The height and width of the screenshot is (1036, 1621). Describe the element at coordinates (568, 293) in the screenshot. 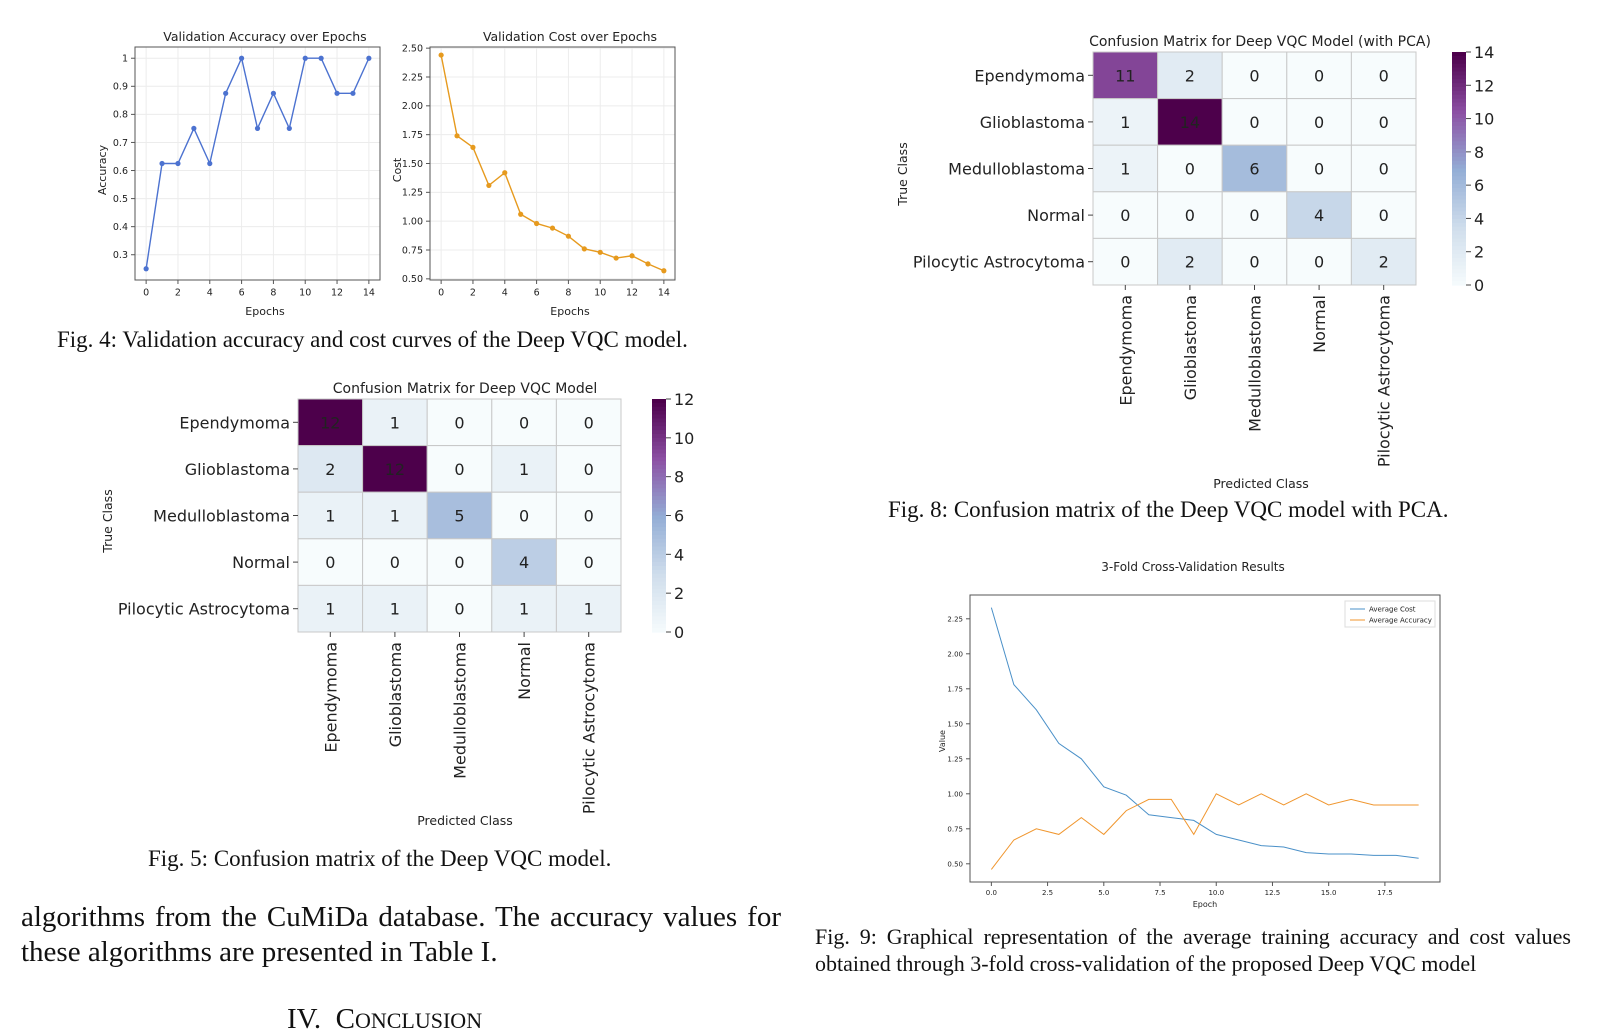

I see `x-tick-label: 8` at that location.